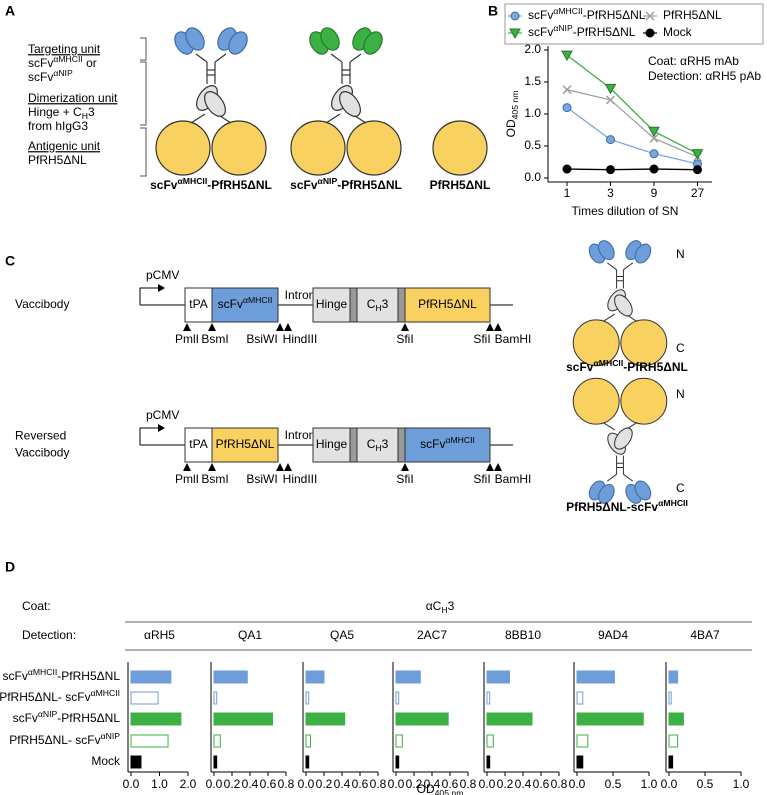 This screenshot has height=795, width=767. What do you see at coordinates (627, 506) in the screenshot?
I see `product-label: PfRH5ΔNL-scFvαMHCII` at bounding box center [627, 506].